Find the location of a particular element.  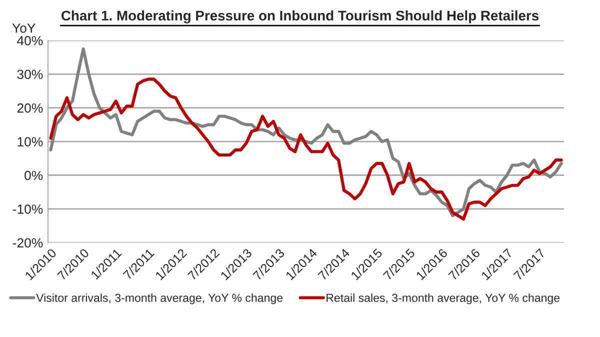

y-tick-label: -10% is located at coordinates (27, 209).